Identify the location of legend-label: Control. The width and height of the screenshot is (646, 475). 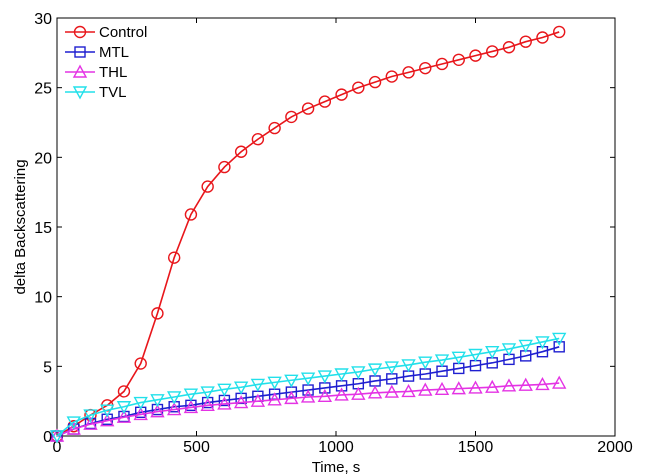
(123, 32).